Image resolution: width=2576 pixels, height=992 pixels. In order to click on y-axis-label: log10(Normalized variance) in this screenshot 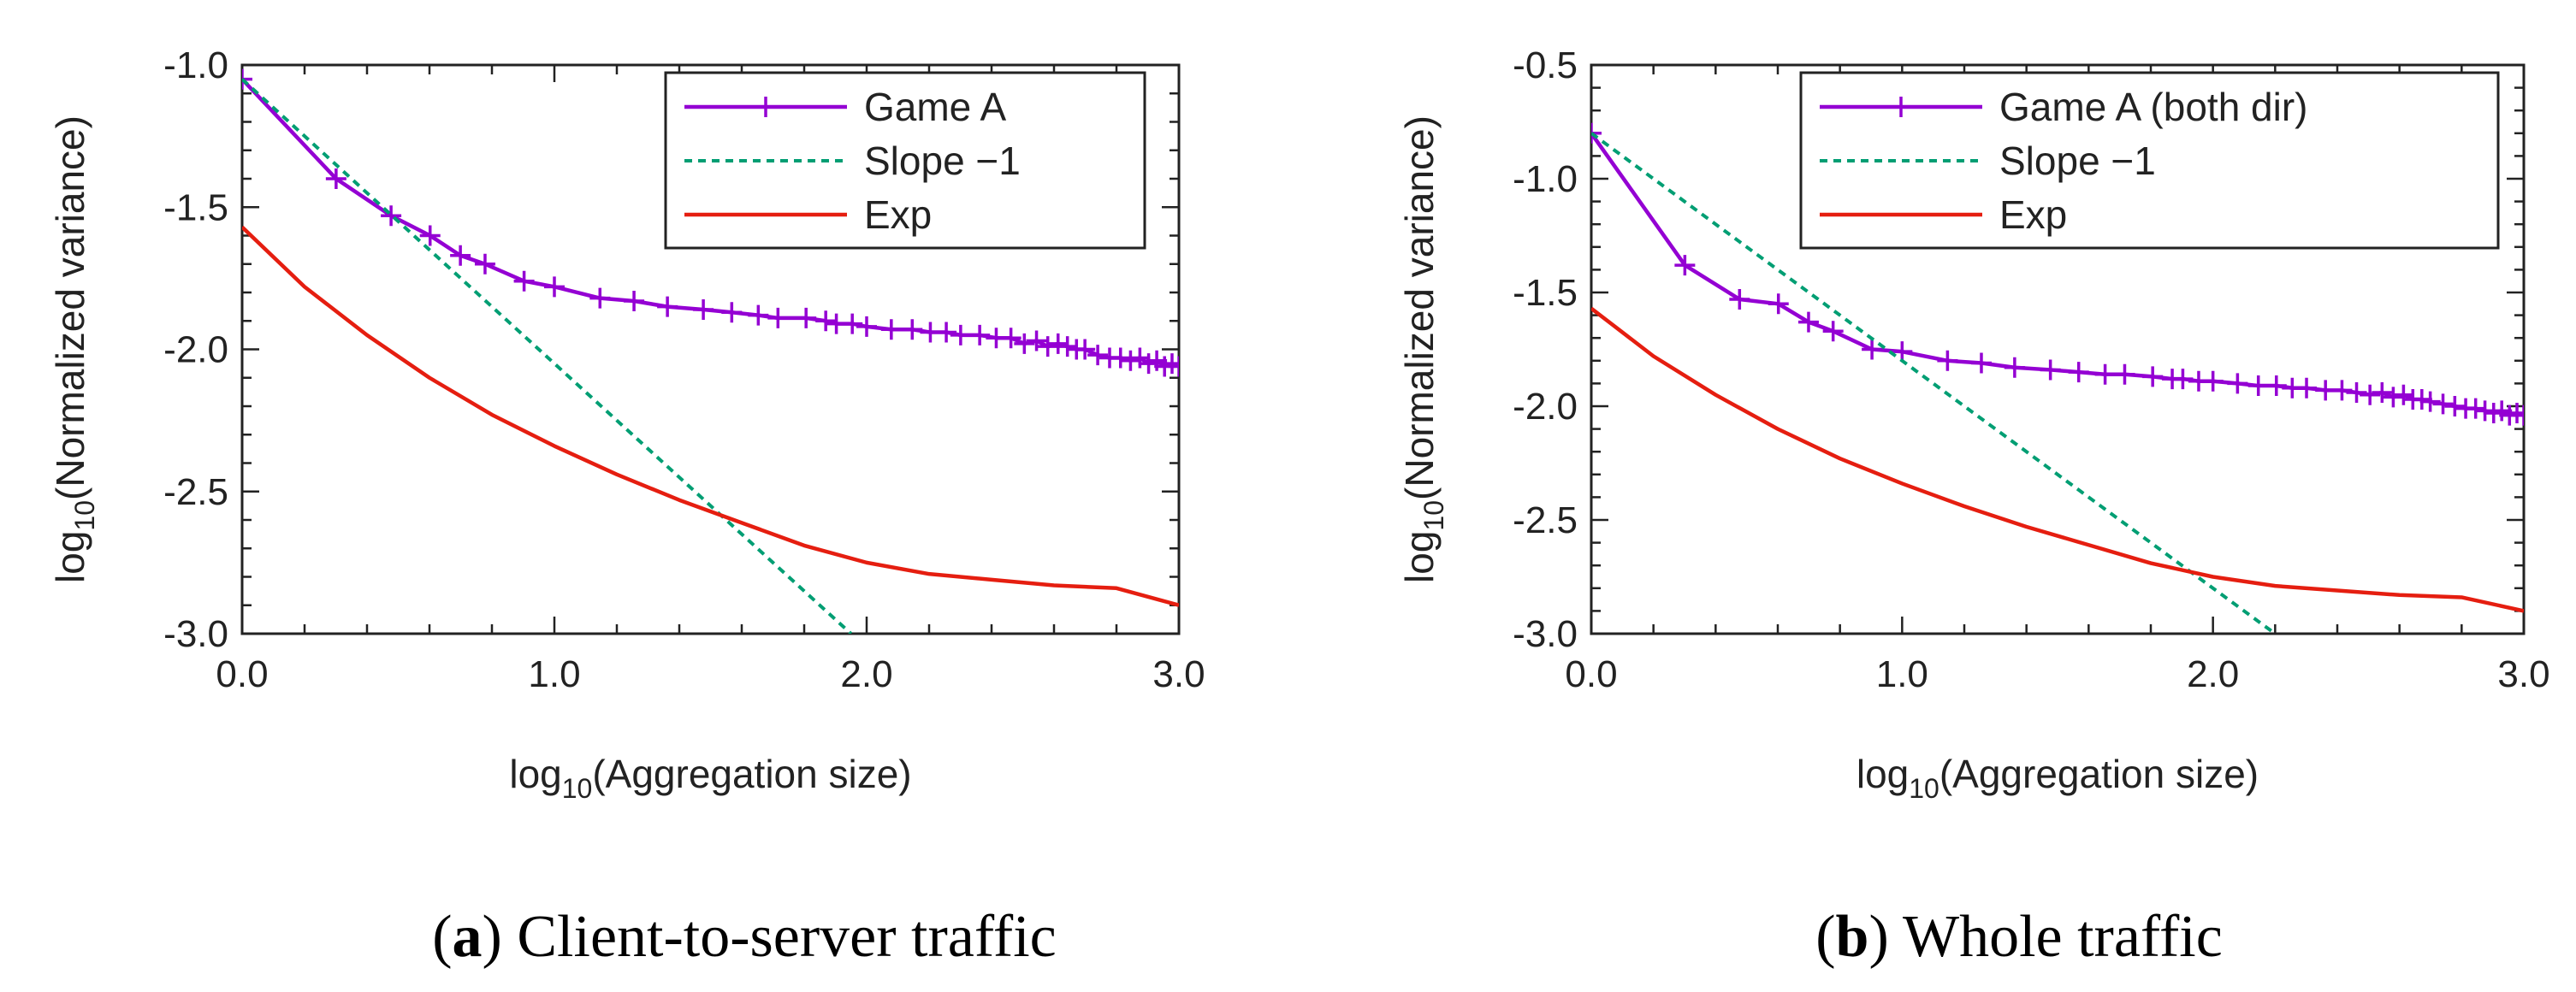, I will do `click(1423, 349)`.